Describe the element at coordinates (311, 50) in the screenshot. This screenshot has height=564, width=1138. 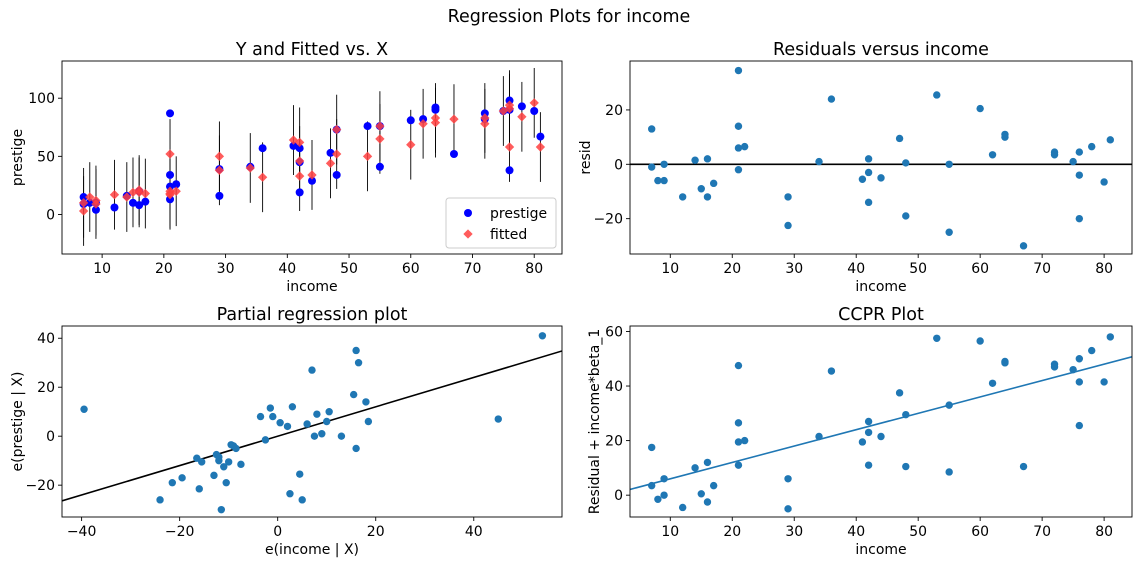
I see `panel-title-y-and-fitted: Y and Fitted vs. X` at that location.